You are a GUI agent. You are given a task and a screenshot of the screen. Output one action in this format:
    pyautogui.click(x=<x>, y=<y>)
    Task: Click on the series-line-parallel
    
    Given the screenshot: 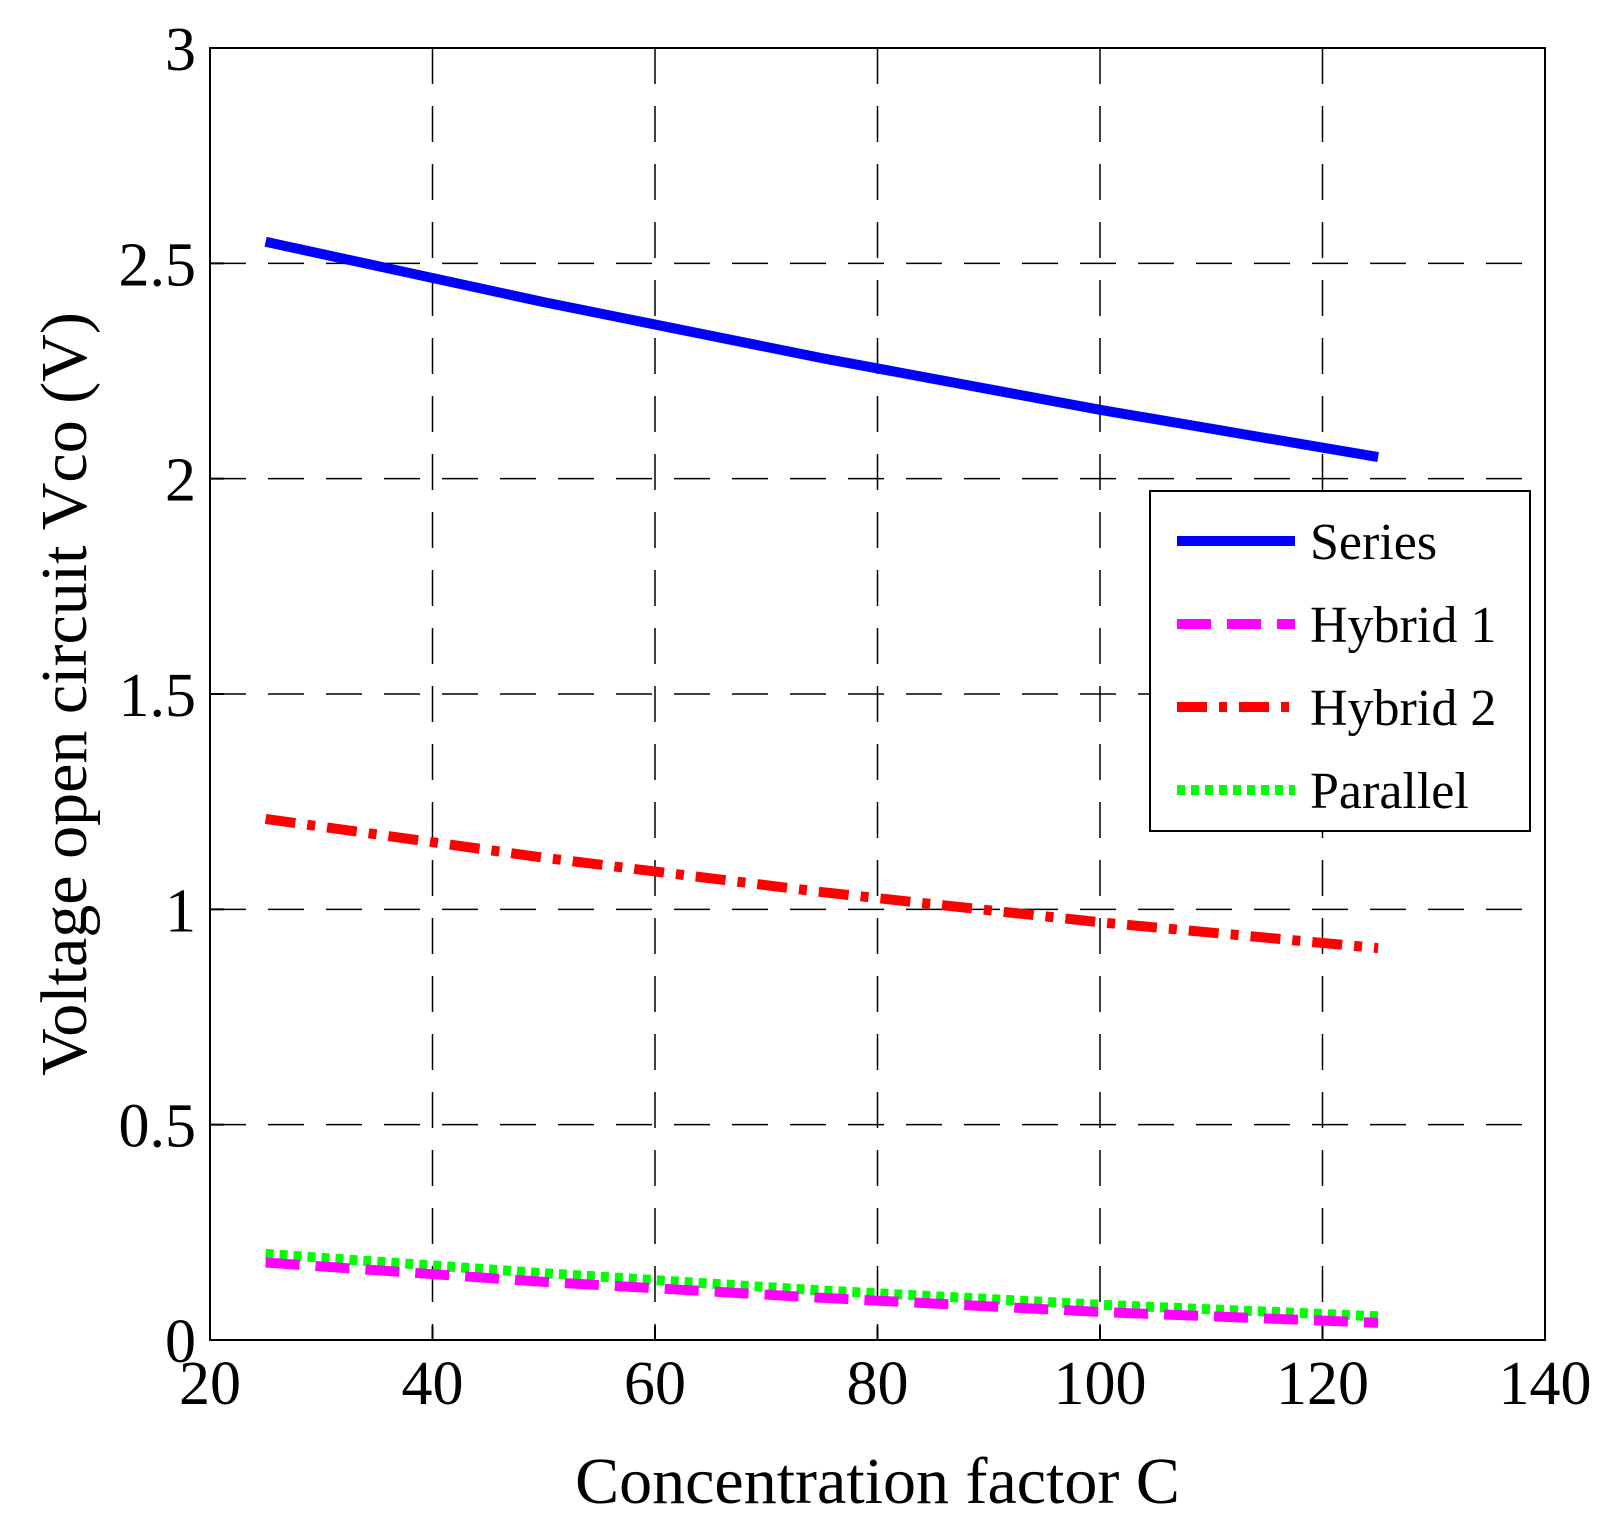 What is the action you would take?
    pyautogui.click(x=822, y=1285)
    